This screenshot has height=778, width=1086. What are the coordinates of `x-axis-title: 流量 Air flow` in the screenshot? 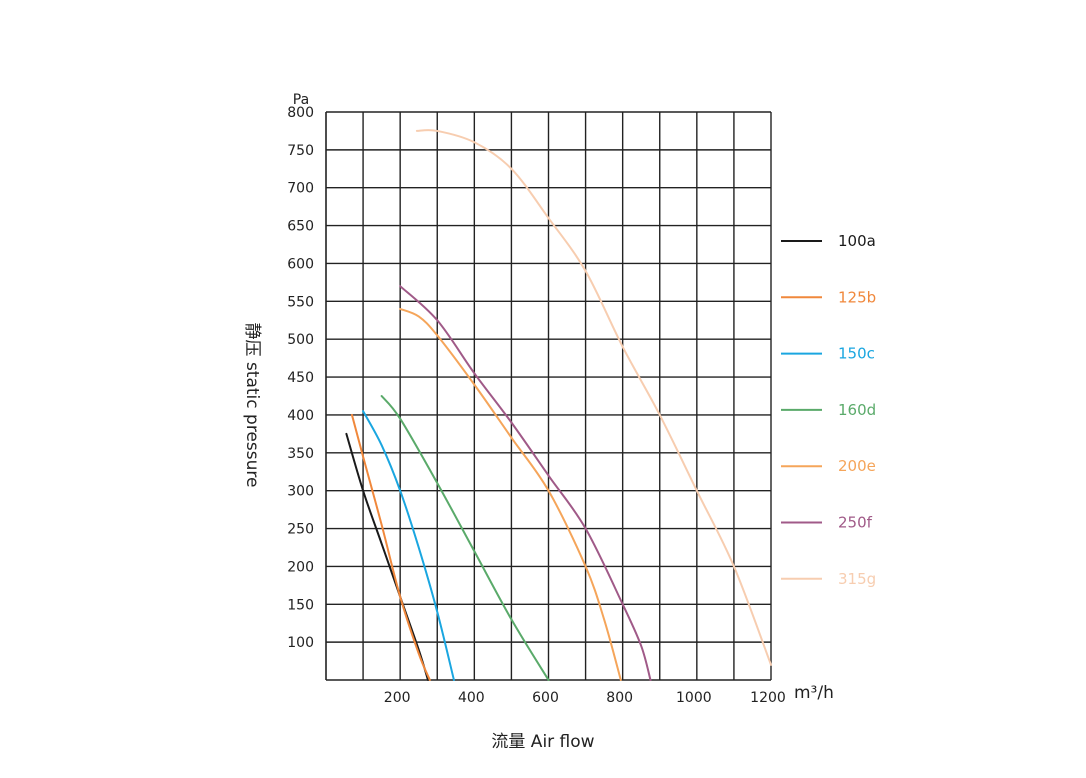 It's located at (542, 742).